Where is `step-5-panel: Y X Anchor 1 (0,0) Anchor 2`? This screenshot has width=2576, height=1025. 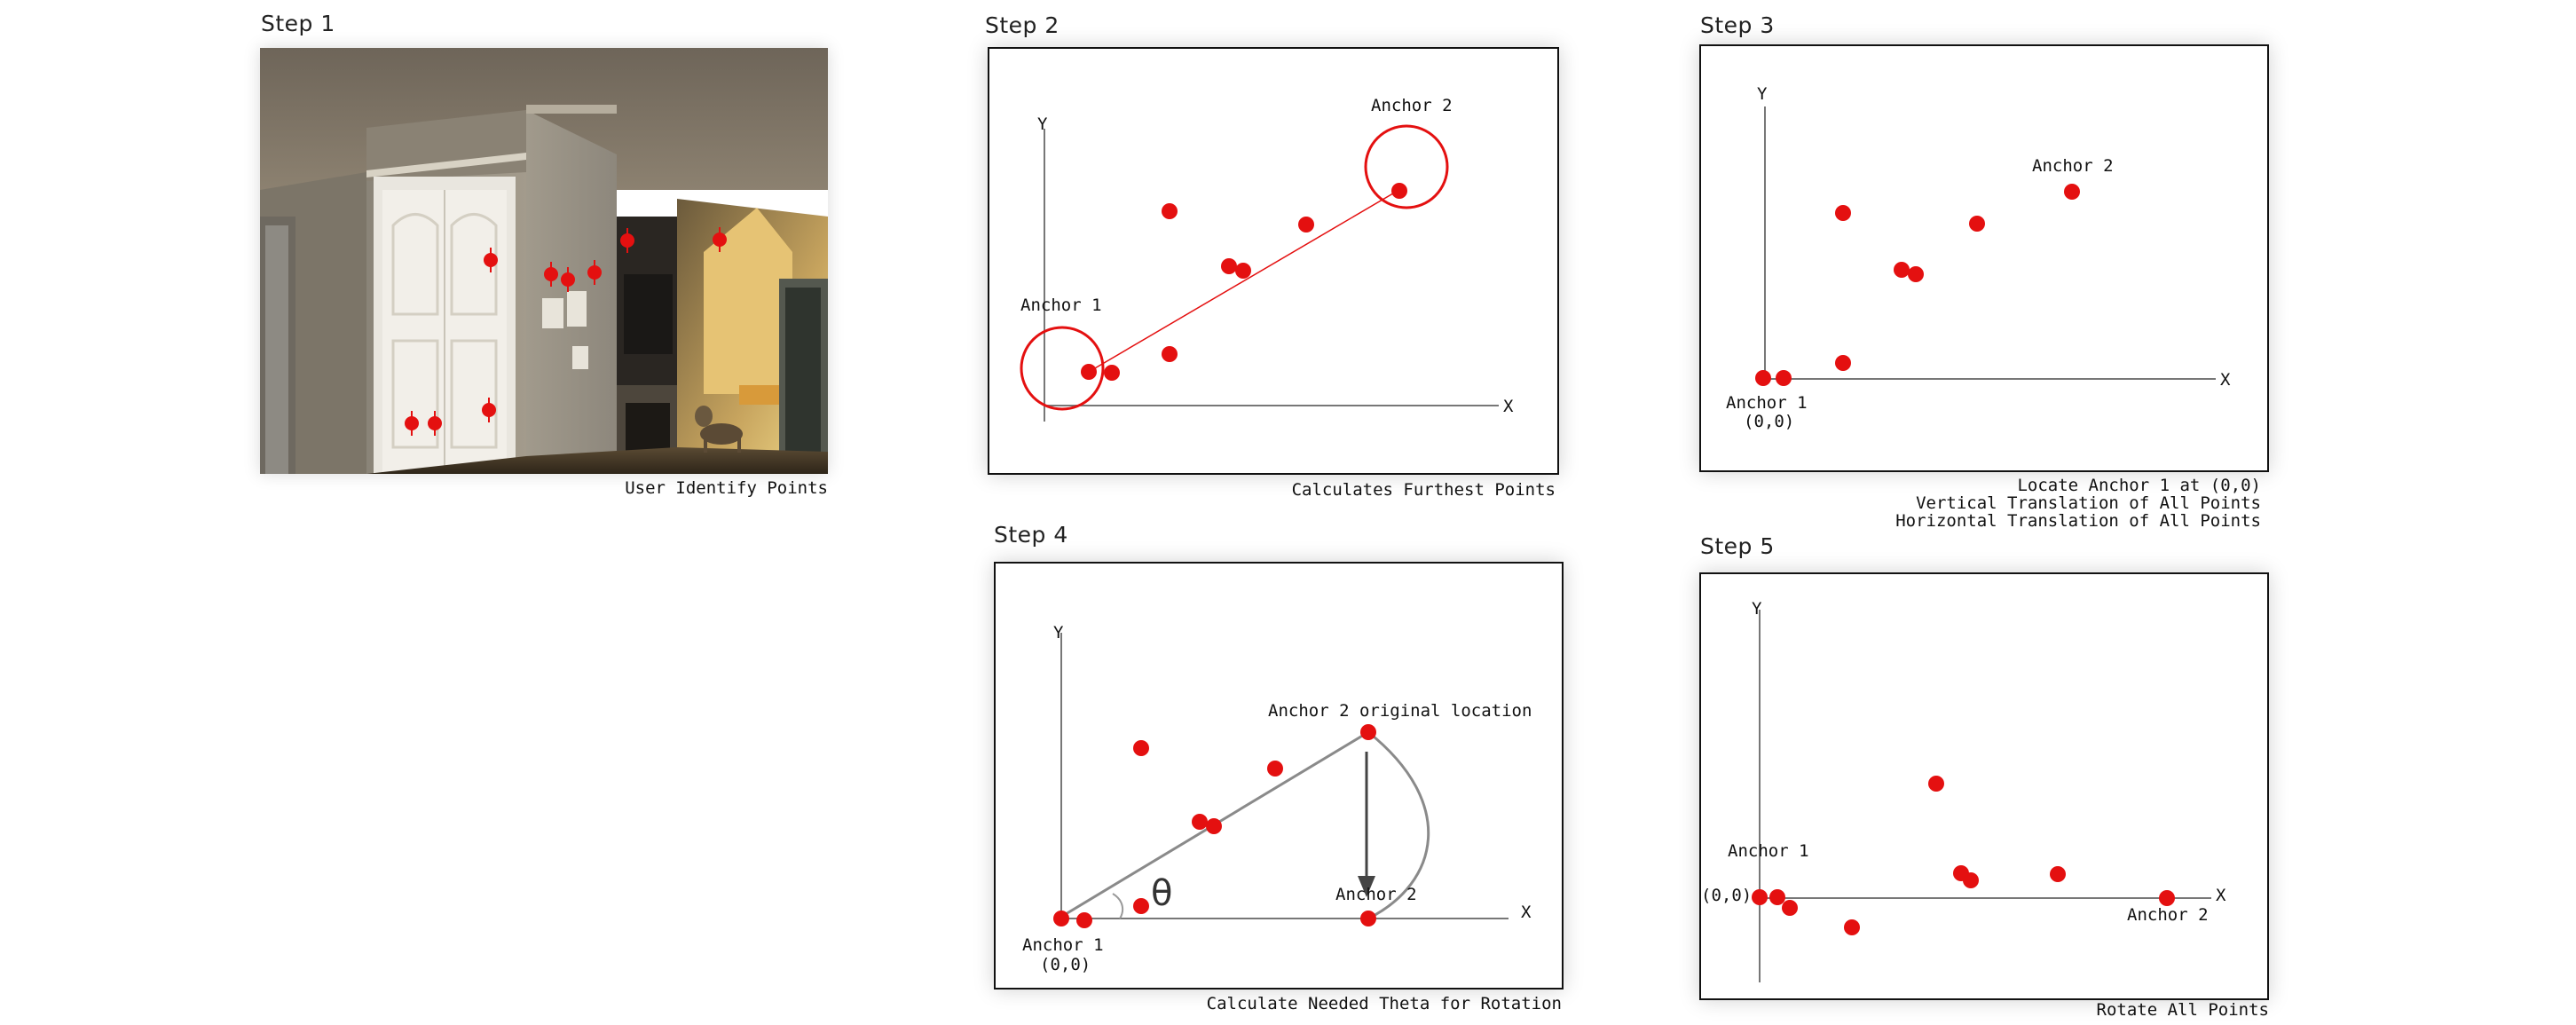 step-5-panel: Y X Anchor 1 (0,0) Anchor 2 is located at coordinates (1984, 786).